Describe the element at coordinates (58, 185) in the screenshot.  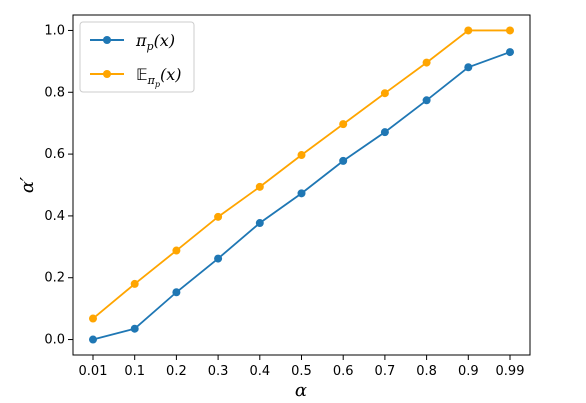
I see `y-axis-ticks: 0.0 0.2 0.4 0.6 0.8 1.0` at that location.